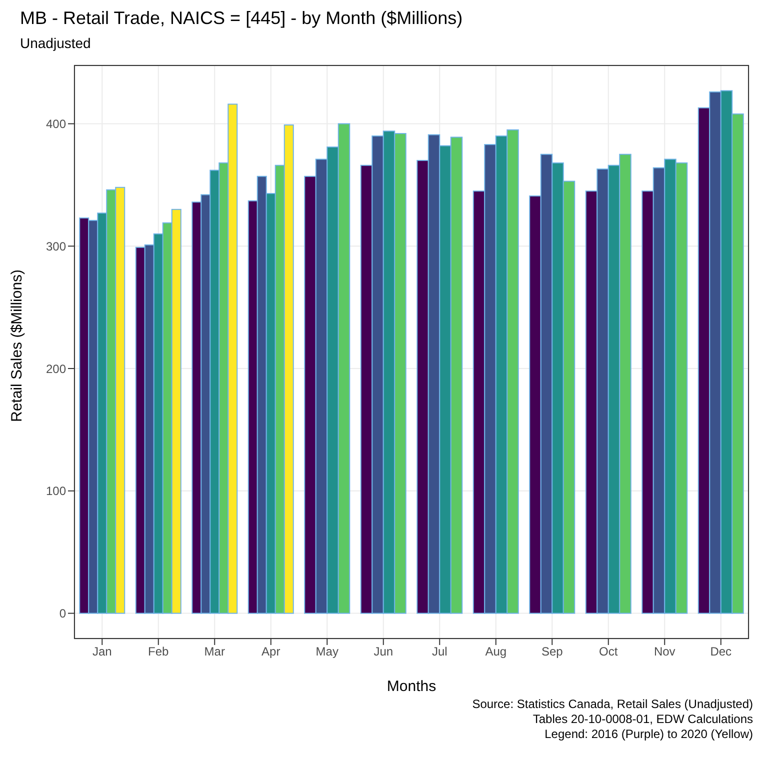 Image resolution: width=765 pixels, height=771 pixels. Describe the element at coordinates (642, 719) in the screenshot. I see `text: Tables 20-10-0008-01, EDW Calculations` at that location.